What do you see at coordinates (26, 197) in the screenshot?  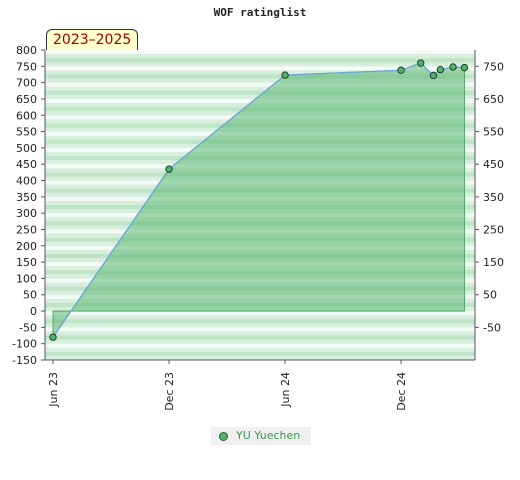 I see `y-tick-label: 350` at bounding box center [26, 197].